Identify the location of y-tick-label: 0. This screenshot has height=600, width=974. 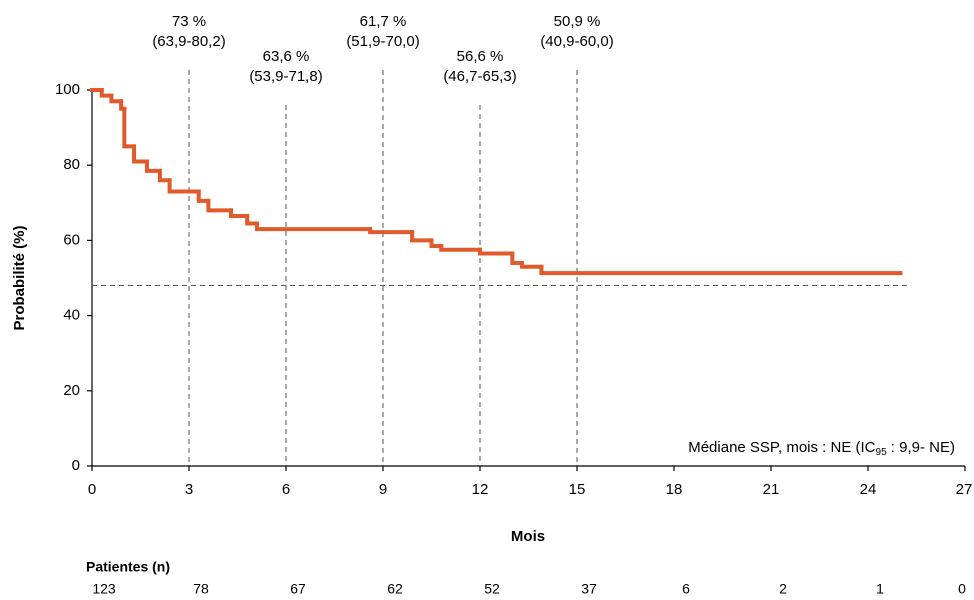
(76, 465).